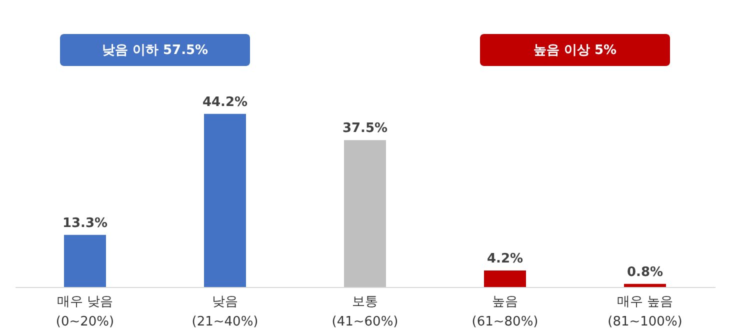 The image size is (730, 336). Describe the element at coordinates (505, 259) in the screenshot. I see `data-label: 4.2%` at that location.